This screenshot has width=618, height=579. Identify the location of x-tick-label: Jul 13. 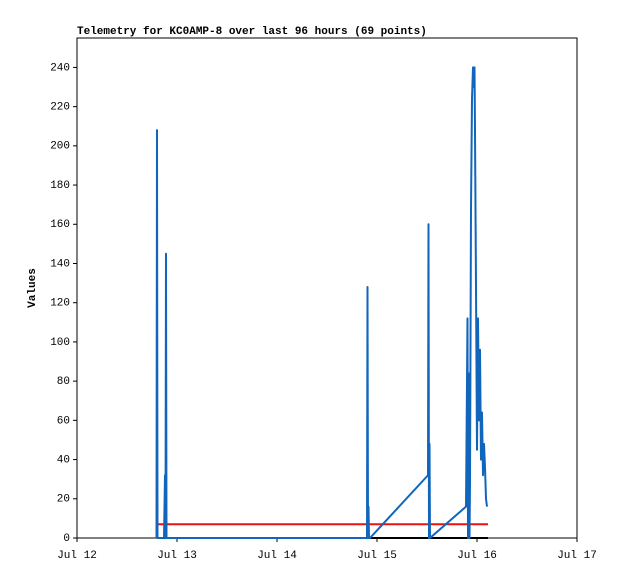
(177, 556).